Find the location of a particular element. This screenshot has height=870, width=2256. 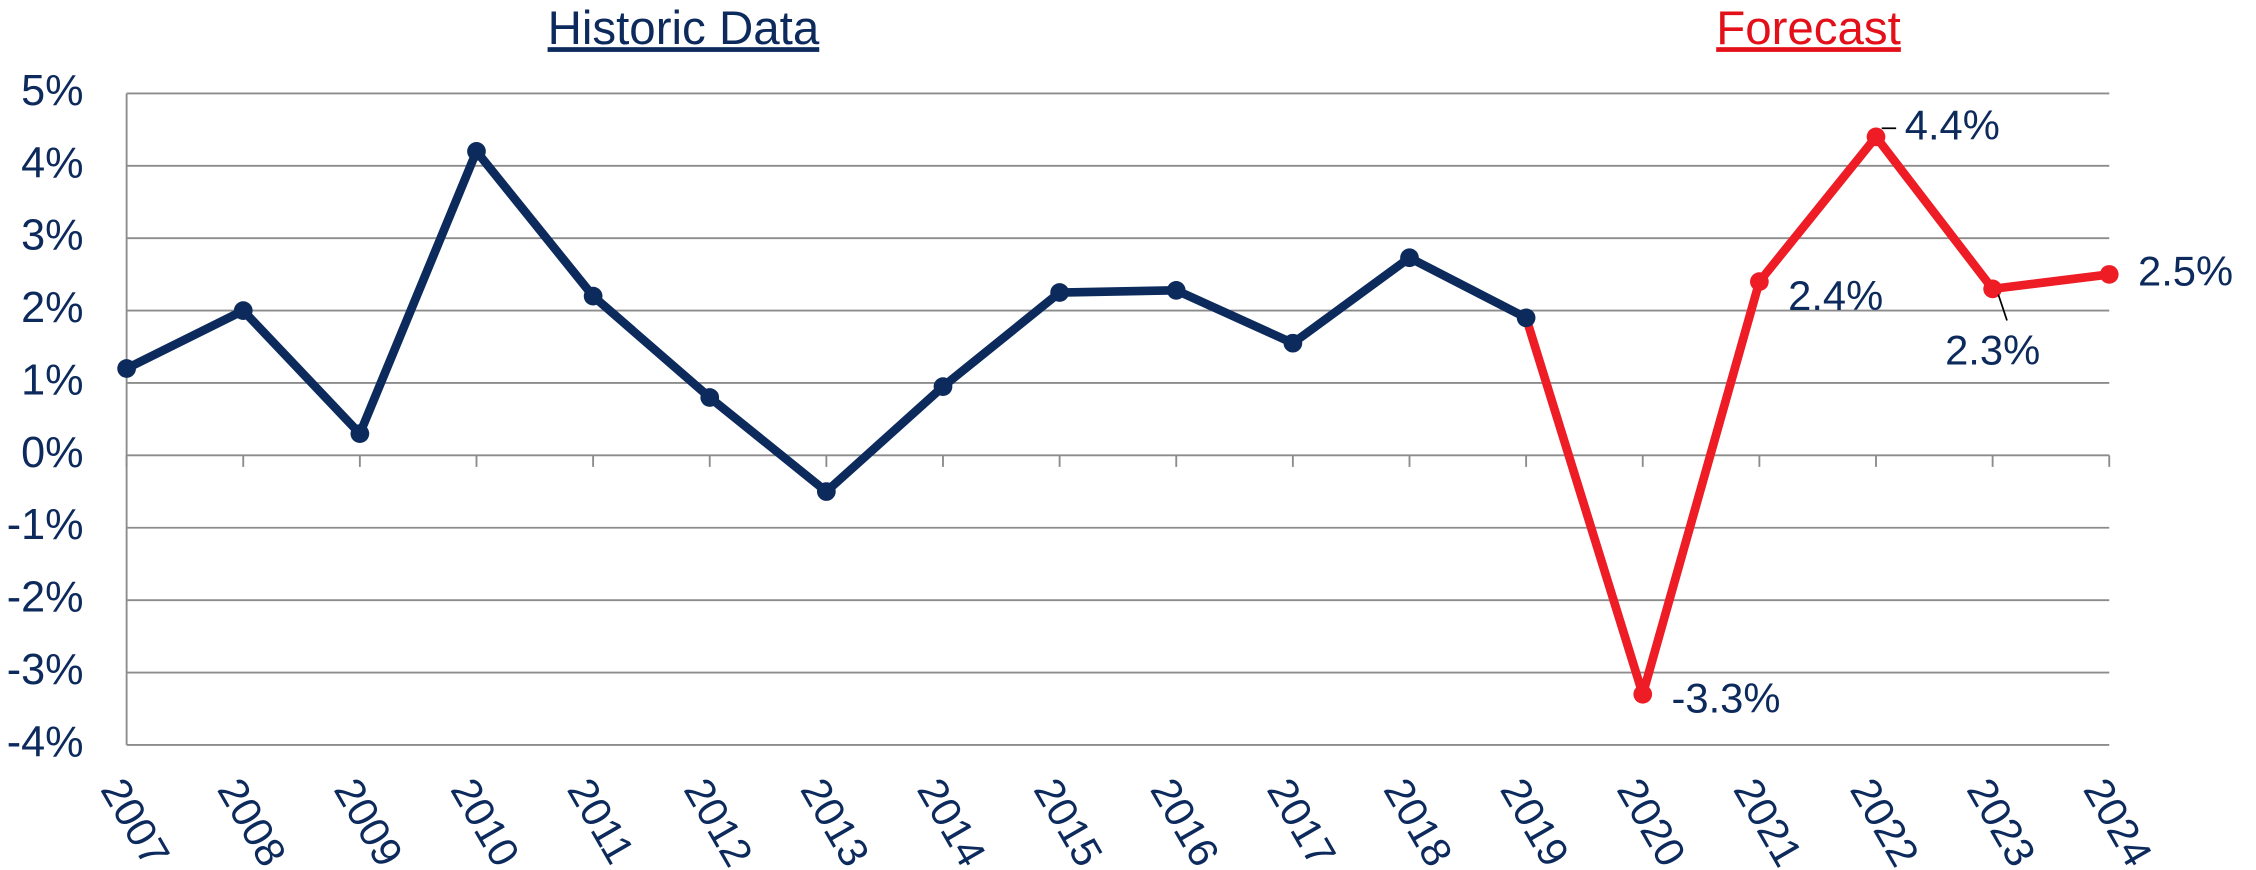

data-label: 2.3% is located at coordinates (1992, 350).